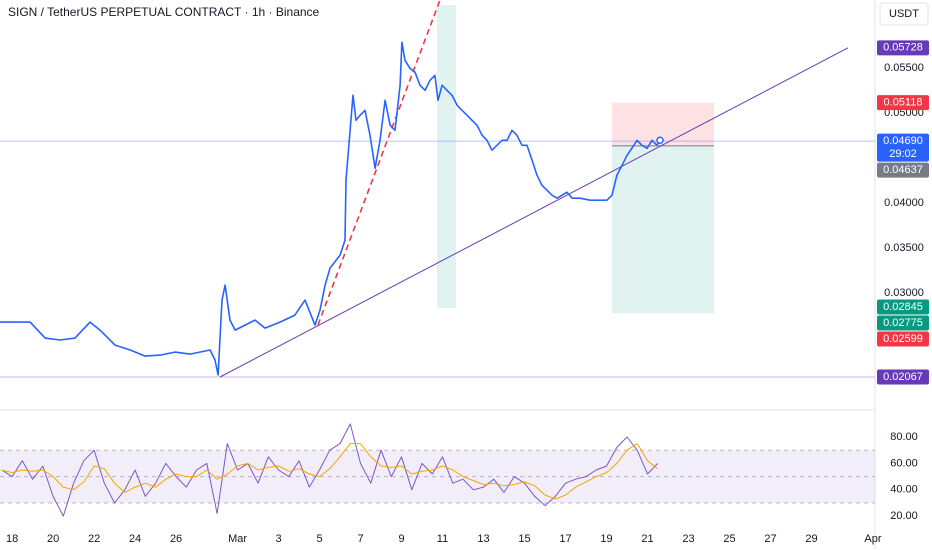 The width and height of the screenshot is (932, 550). I want to click on y-tick-label: 80.00, so click(904, 437).